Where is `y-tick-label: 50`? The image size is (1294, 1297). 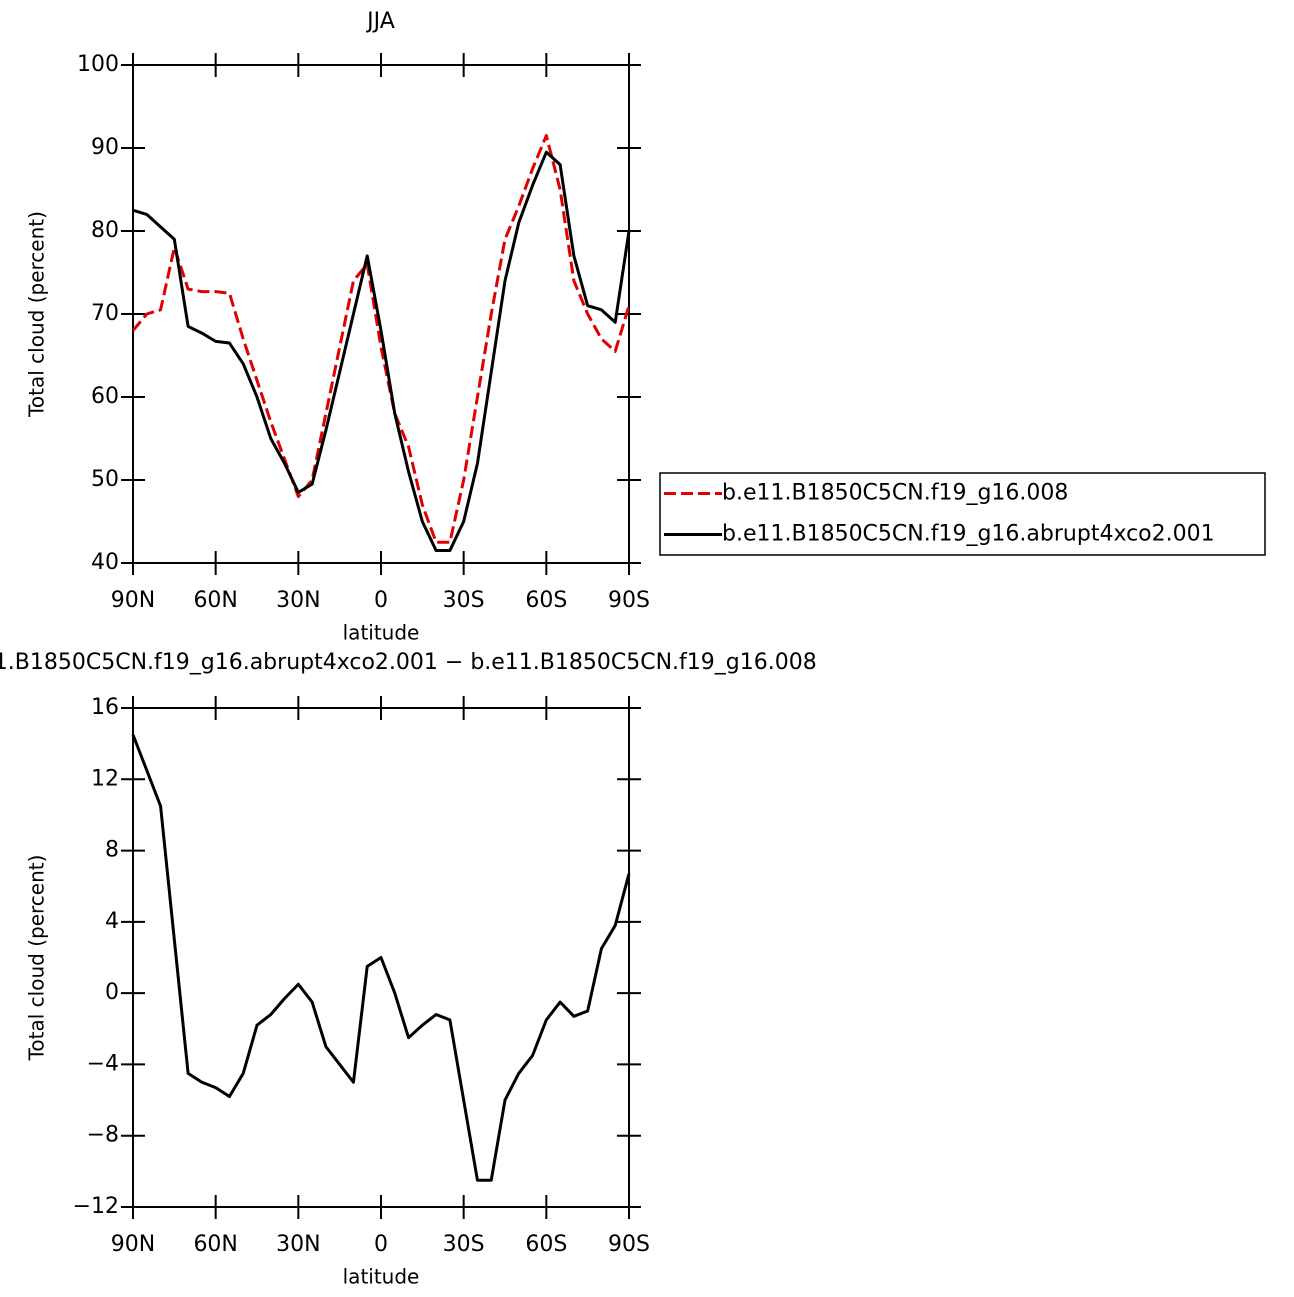 y-tick-label: 50 is located at coordinates (105, 479).